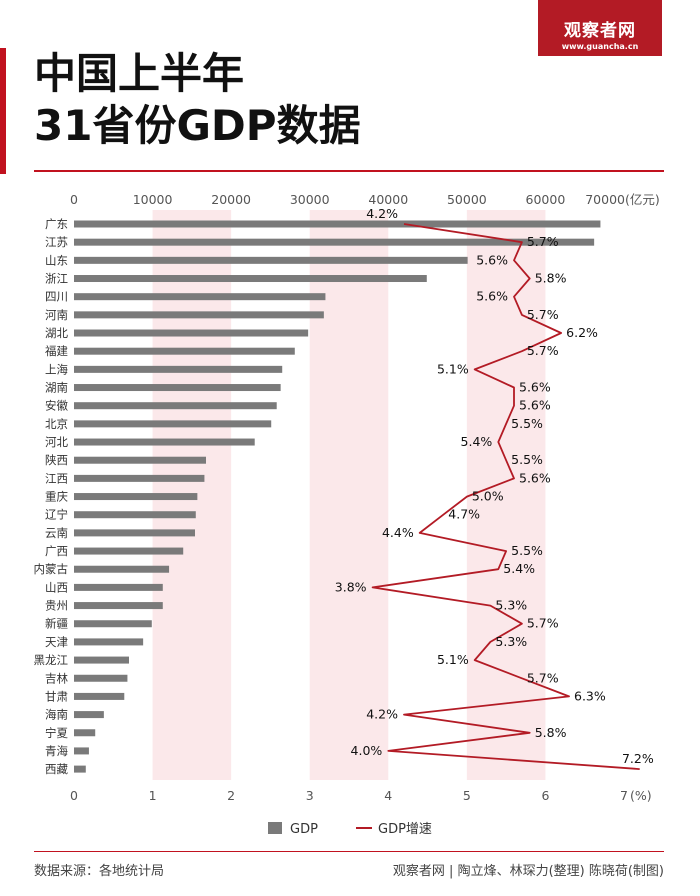 This screenshot has height=896, width=700. Describe the element at coordinates (551, 278) in the screenshot. I see `growth-value-label: 5.8%` at that location.